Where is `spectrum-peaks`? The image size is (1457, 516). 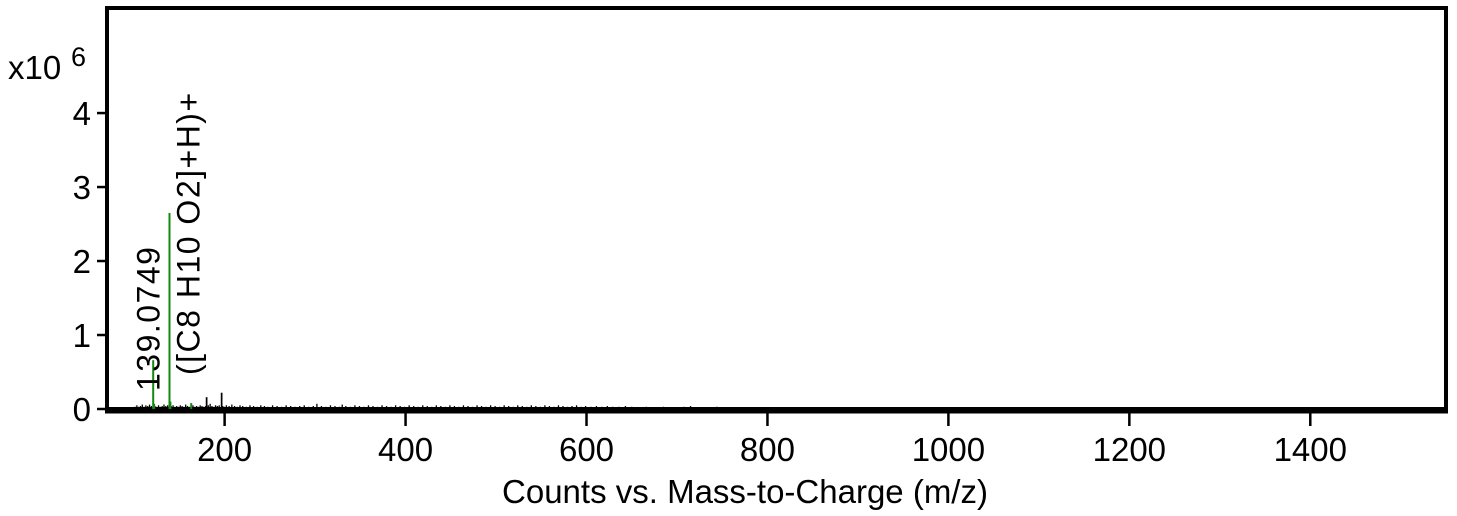
spectrum-peaks is located at coordinates (187, 310).